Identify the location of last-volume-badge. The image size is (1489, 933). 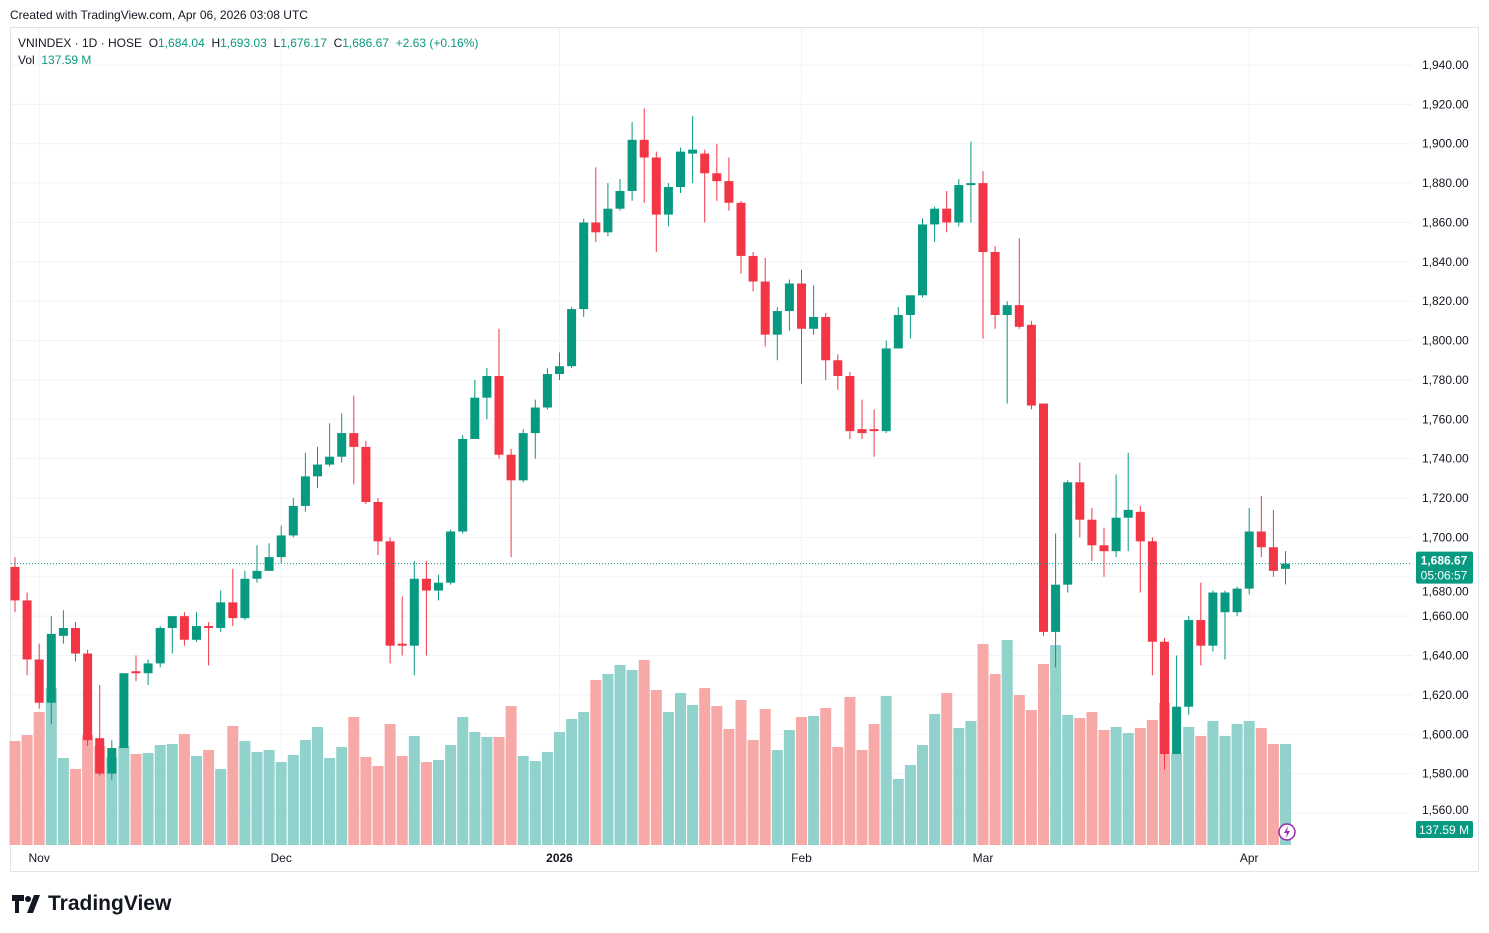
(1444, 829).